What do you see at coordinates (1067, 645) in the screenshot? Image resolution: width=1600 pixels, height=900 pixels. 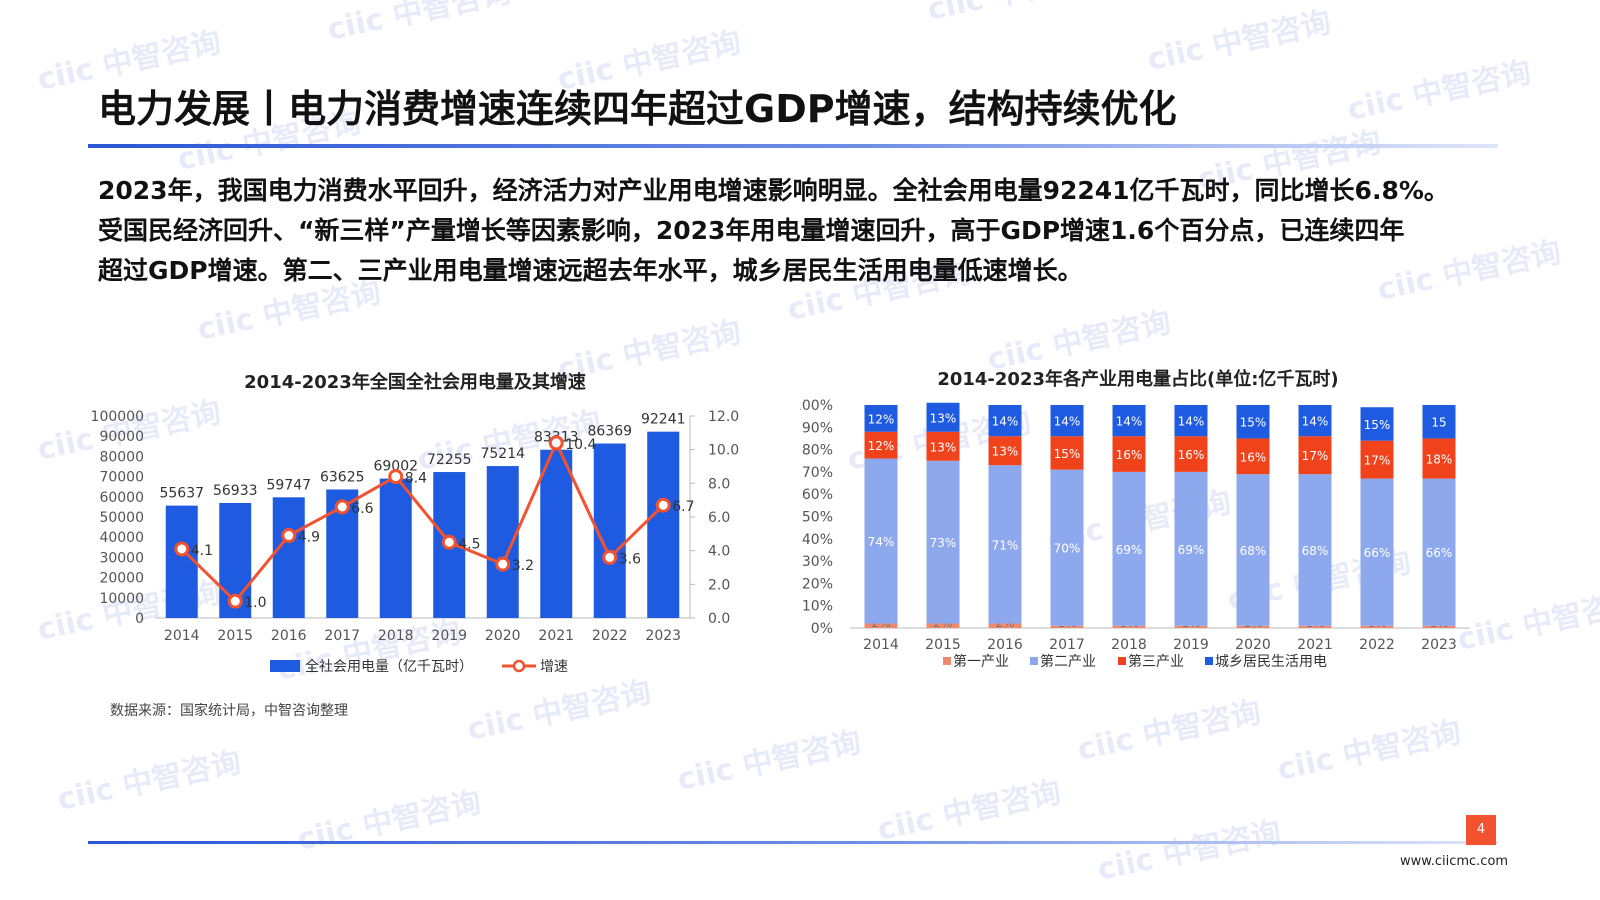 I see `x-tick-label: 2017` at bounding box center [1067, 645].